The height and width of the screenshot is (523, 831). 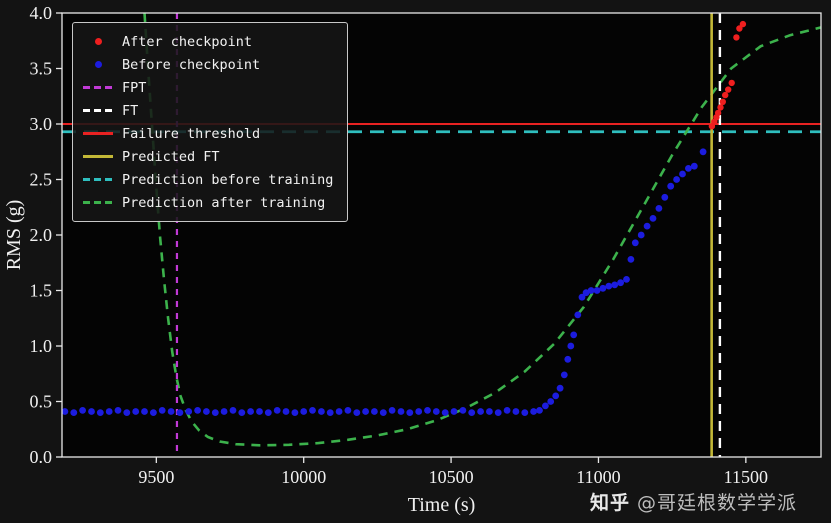 I want to click on before-checkpoint-dot-icon, so click(x=98, y=65).